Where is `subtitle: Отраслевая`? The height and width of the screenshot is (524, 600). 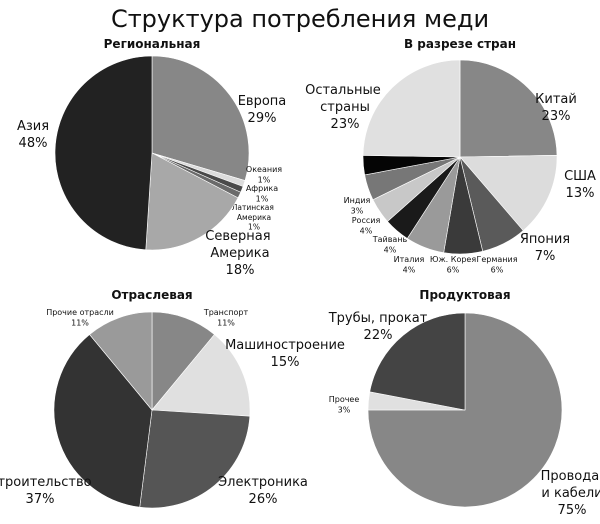
subtitle: Отраслевая is located at coordinates (151, 295).